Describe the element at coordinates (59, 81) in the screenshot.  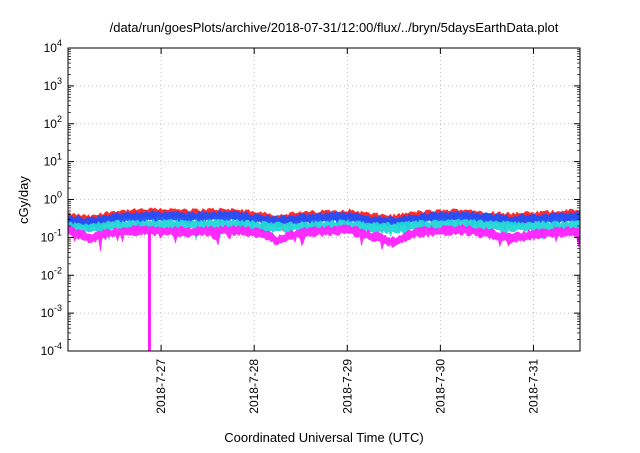
I see `y-tick-exponent: 3` at that location.